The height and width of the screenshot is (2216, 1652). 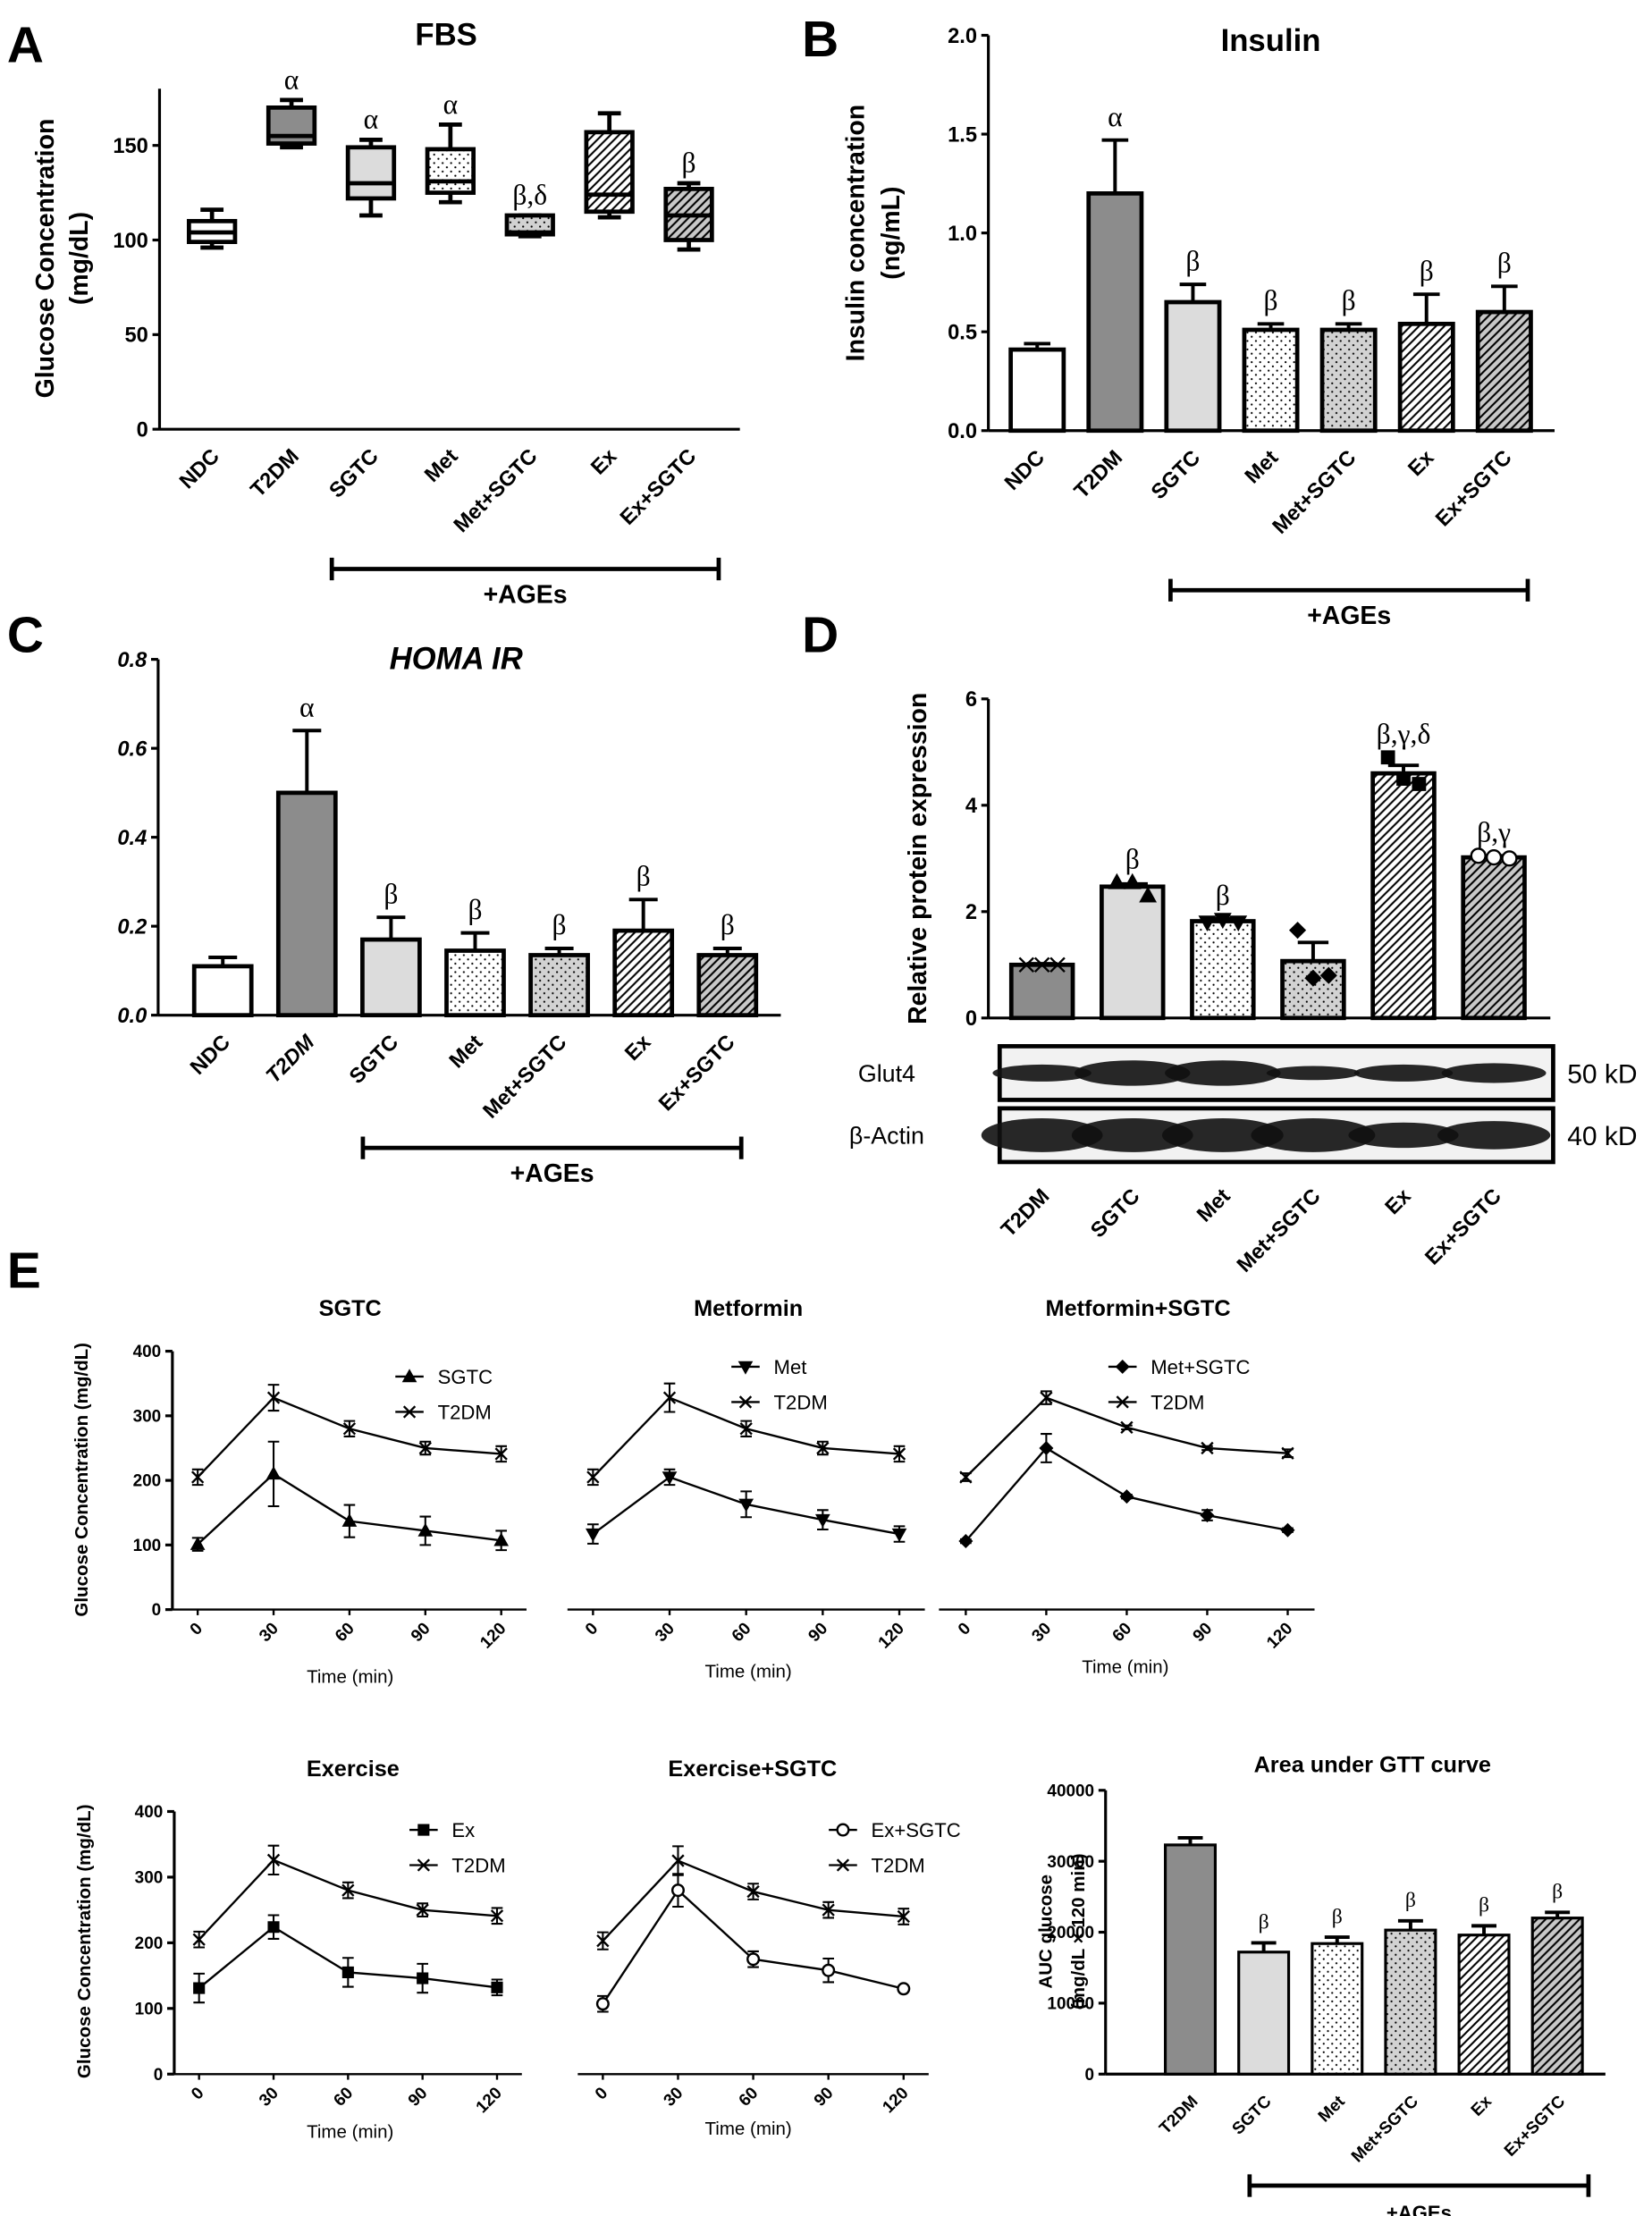 What do you see at coordinates (790, 1367) in the screenshot?
I see `legend-label: Met` at bounding box center [790, 1367].